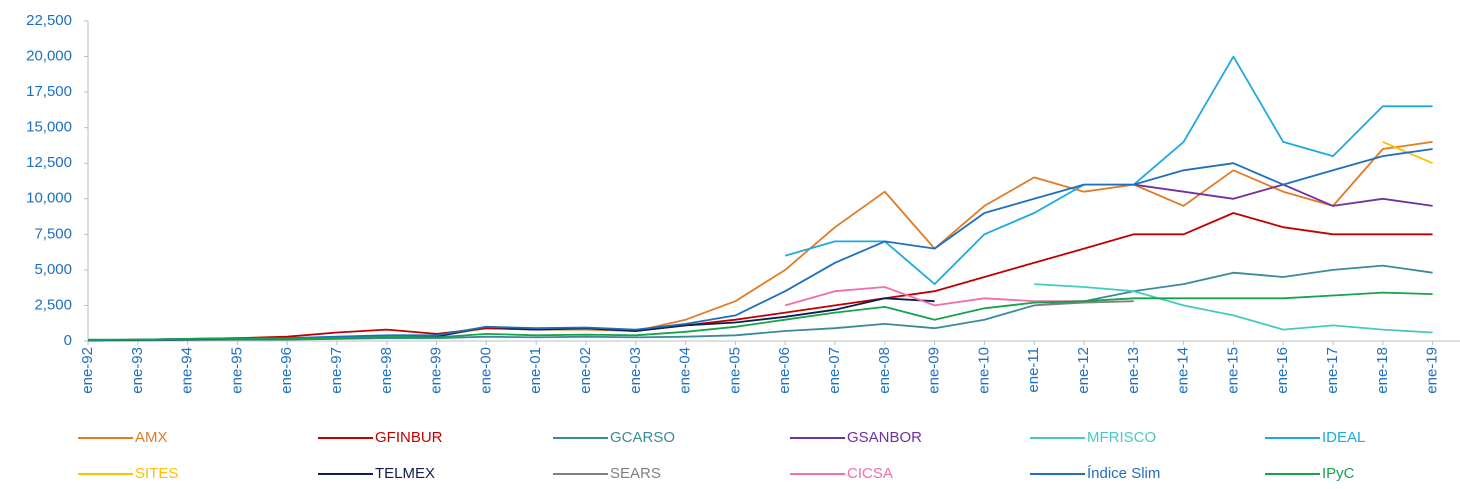  Describe the element at coordinates (485, 370) in the screenshot. I see `x-tick-label: ene-00` at that location.